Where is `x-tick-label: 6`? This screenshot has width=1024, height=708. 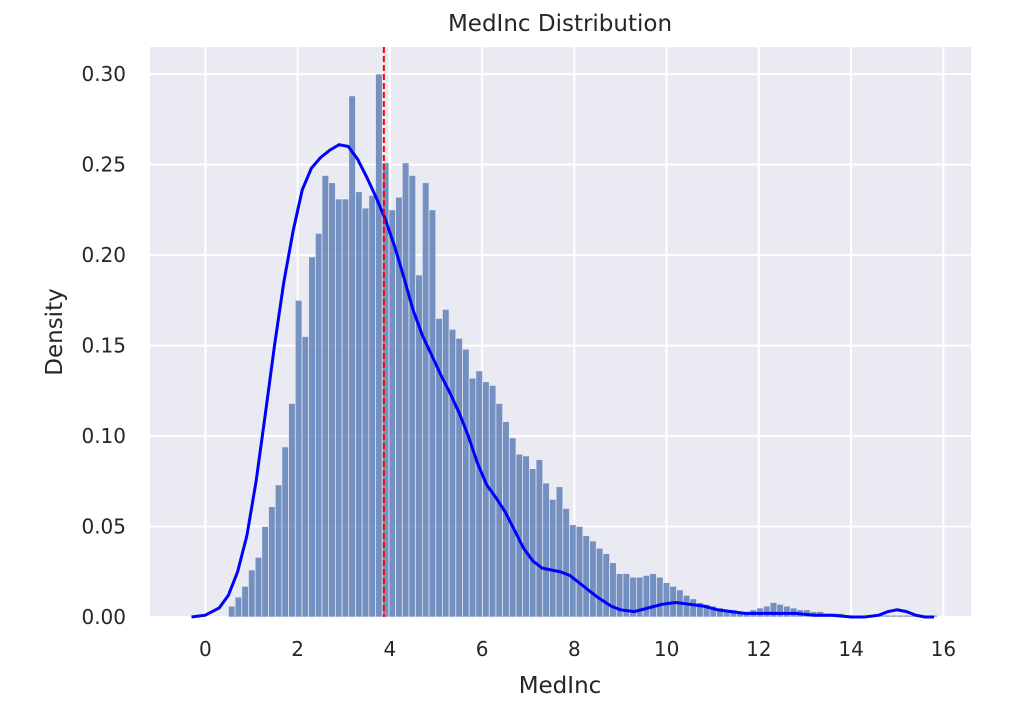
x-tick-label: 6 is located at coordinates (482, 649).